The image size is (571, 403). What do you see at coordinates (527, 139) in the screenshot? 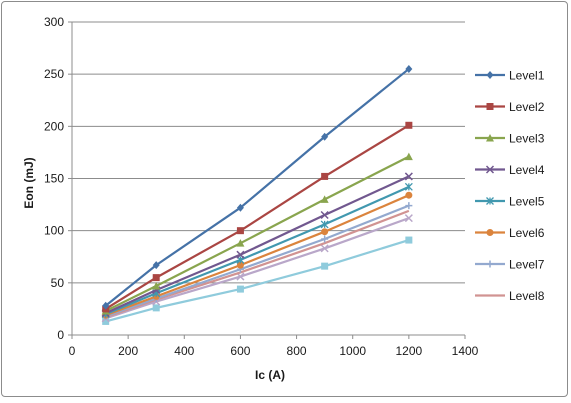
I see `legend-label: Level3` at bounding box center [527, 139].